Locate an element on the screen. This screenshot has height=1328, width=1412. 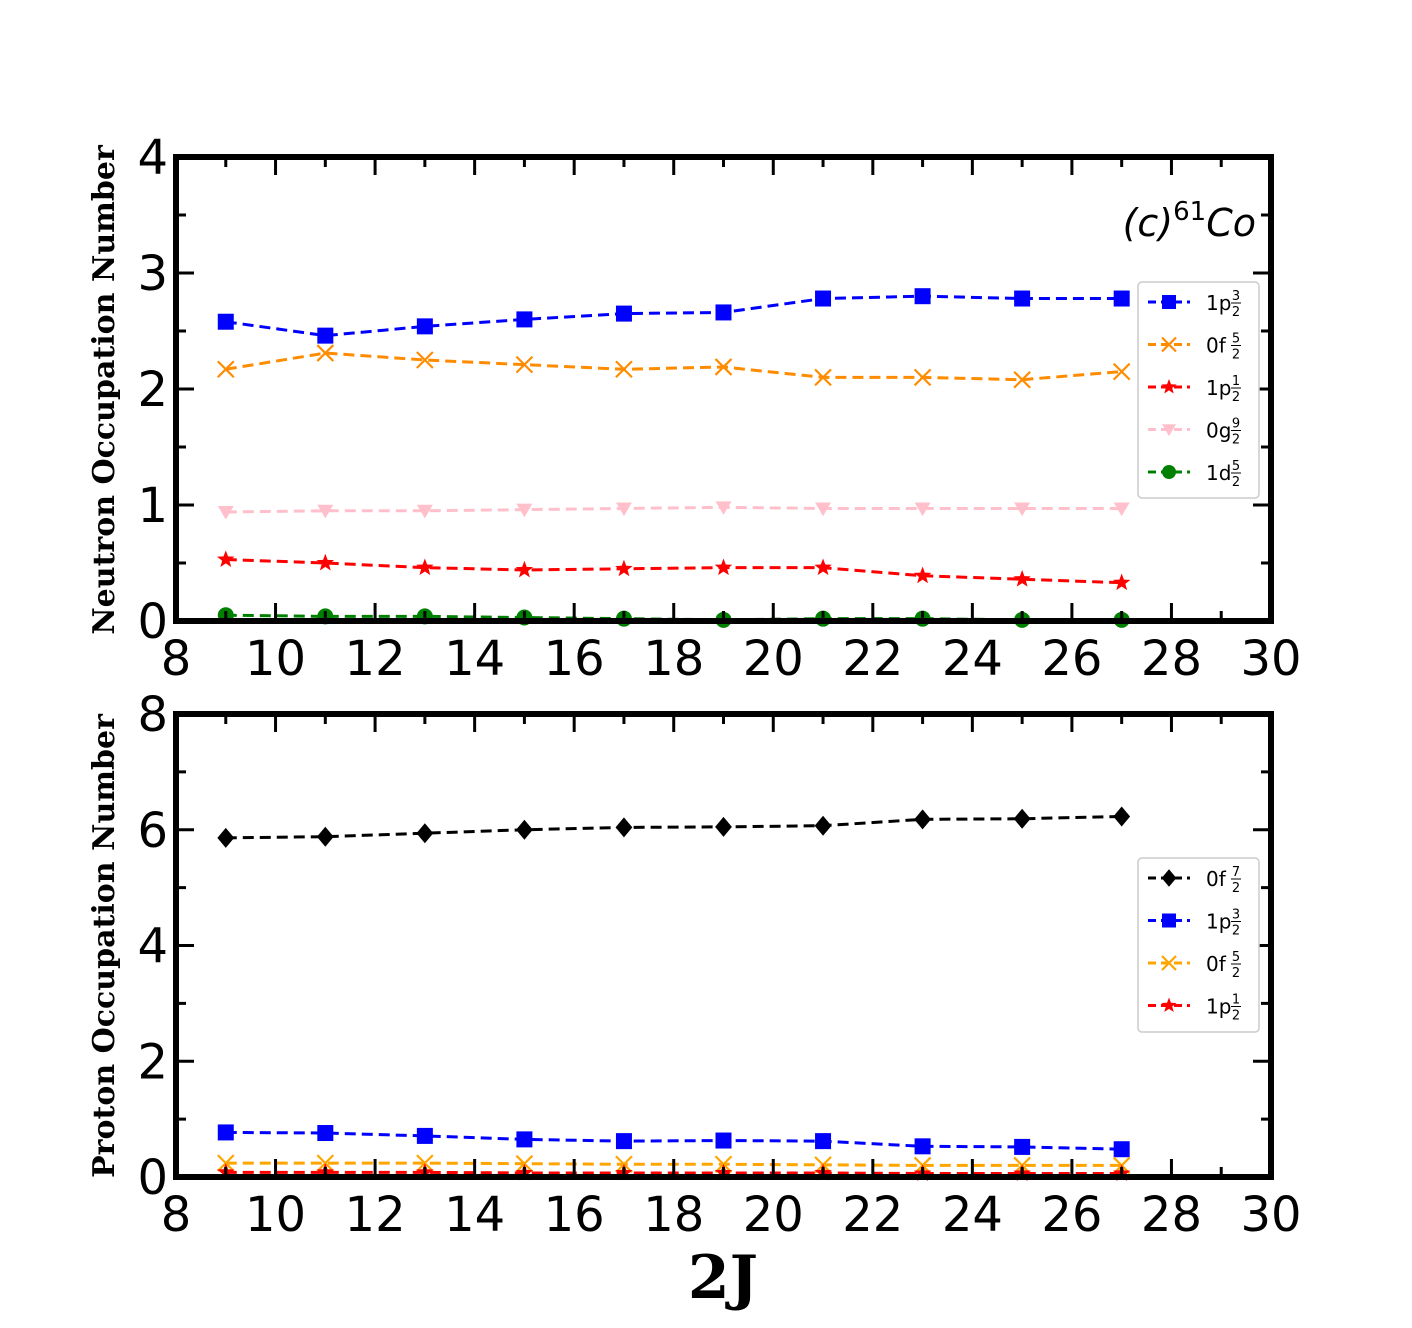
x-tick-label: 28 is located at coordinates (1171, 659).